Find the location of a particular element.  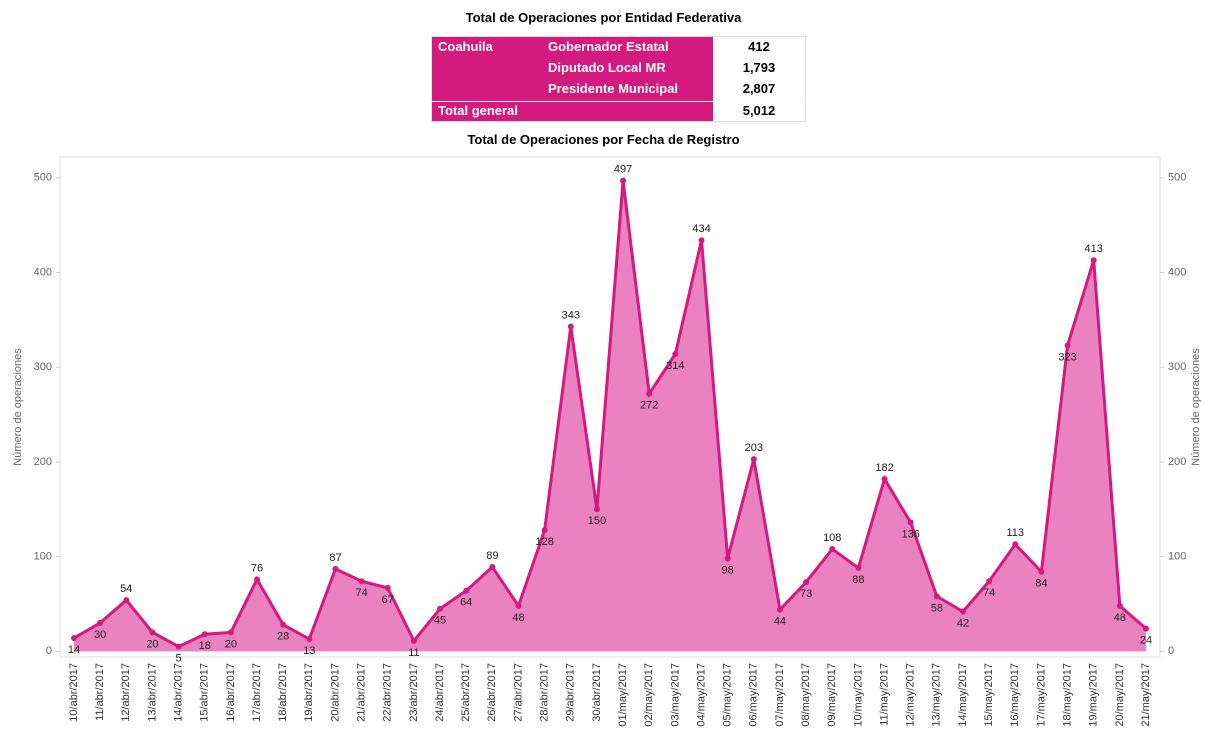

x-tick-label: 19/may/2017 is located at coordinates (1094, 695).